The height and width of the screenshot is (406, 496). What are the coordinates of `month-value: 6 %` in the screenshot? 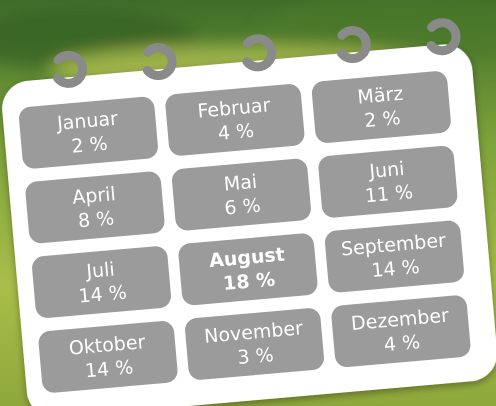 It's located at (243, 207).